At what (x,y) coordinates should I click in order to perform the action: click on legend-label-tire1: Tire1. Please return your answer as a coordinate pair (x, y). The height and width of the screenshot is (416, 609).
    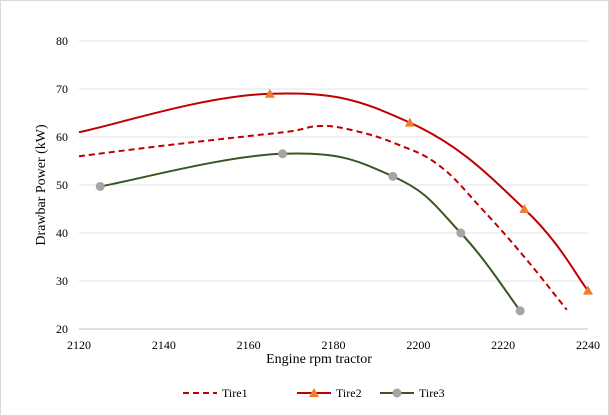
    Looking at the image, I should click on (235, 393).